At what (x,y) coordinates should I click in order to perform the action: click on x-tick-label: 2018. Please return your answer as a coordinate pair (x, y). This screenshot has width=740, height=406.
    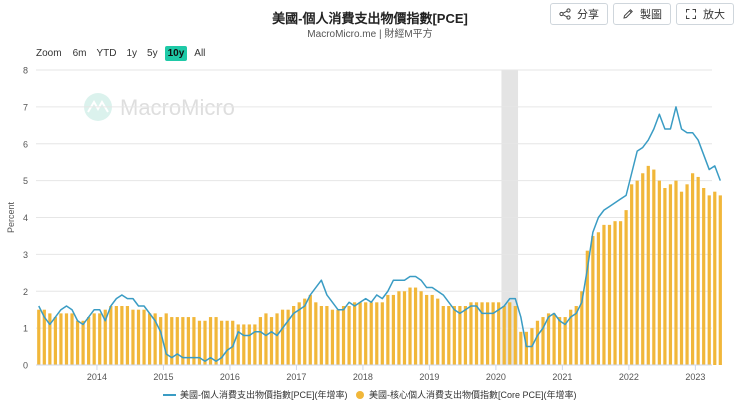
    Looking at the image, I should click on (363, 377).